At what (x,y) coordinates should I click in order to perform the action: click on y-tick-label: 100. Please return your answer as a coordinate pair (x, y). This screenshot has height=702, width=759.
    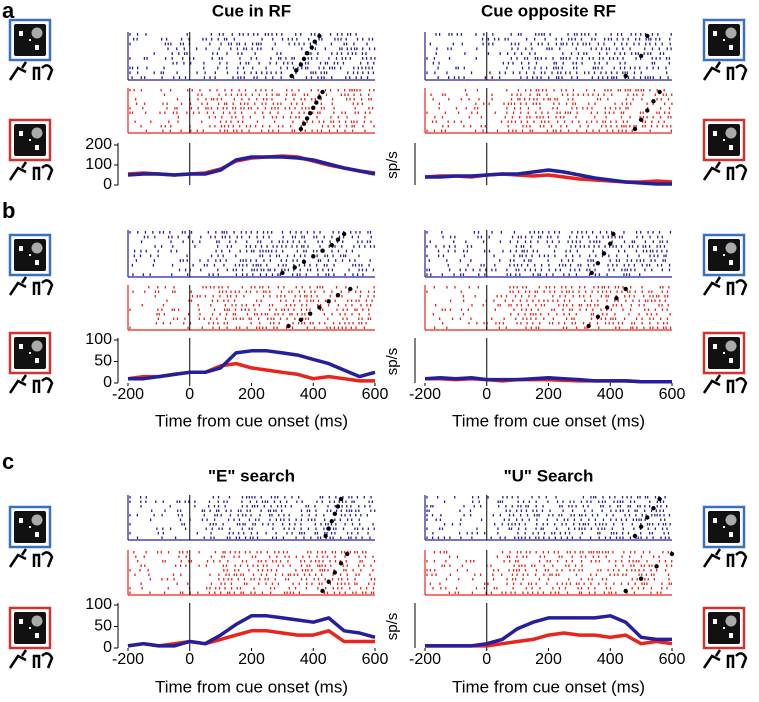
    Looking at the image, I should click on (98, 164).